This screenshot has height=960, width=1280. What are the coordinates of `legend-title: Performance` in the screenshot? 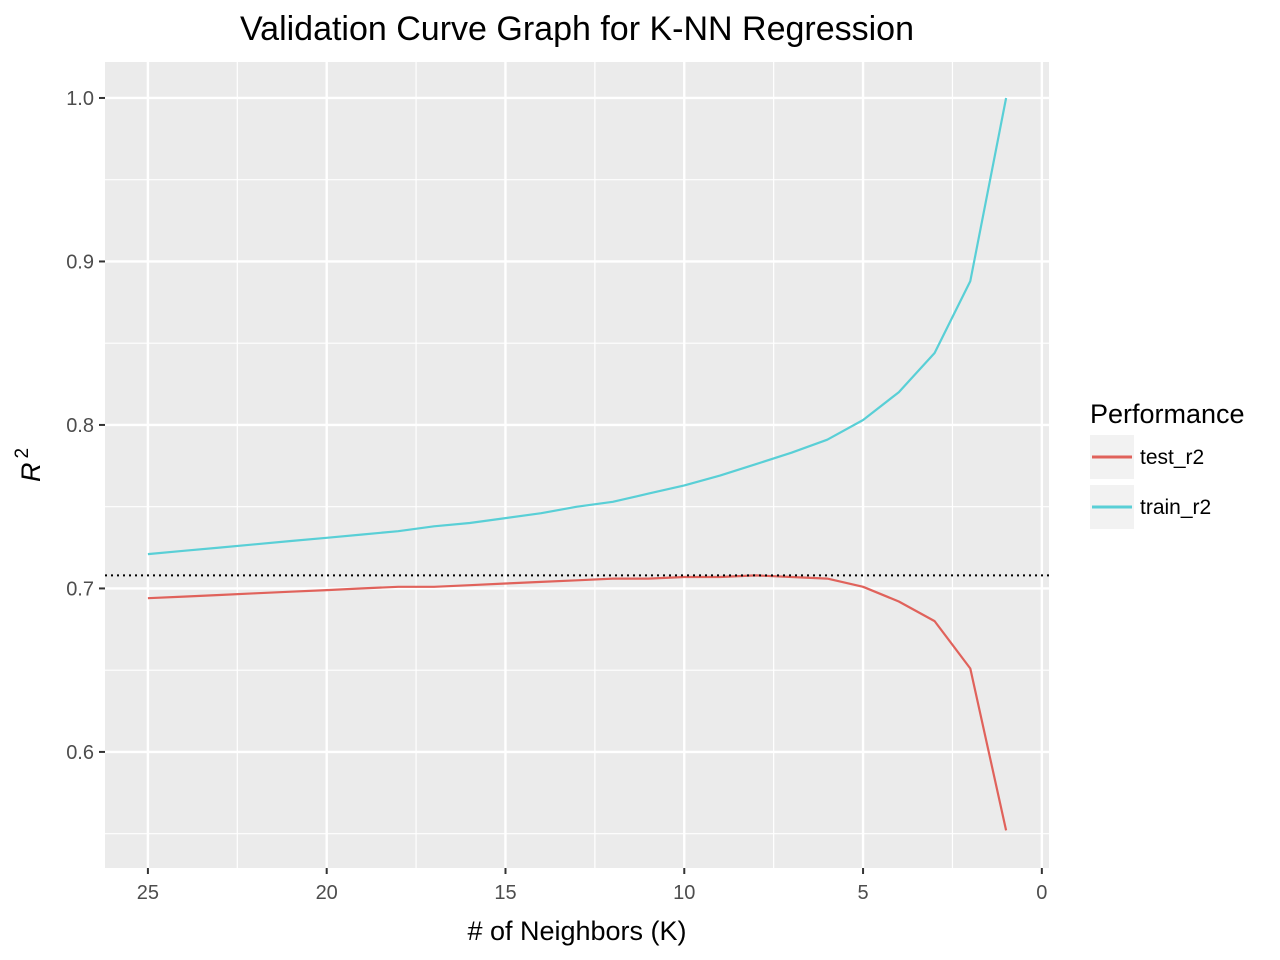 It's located at (1167, 414).